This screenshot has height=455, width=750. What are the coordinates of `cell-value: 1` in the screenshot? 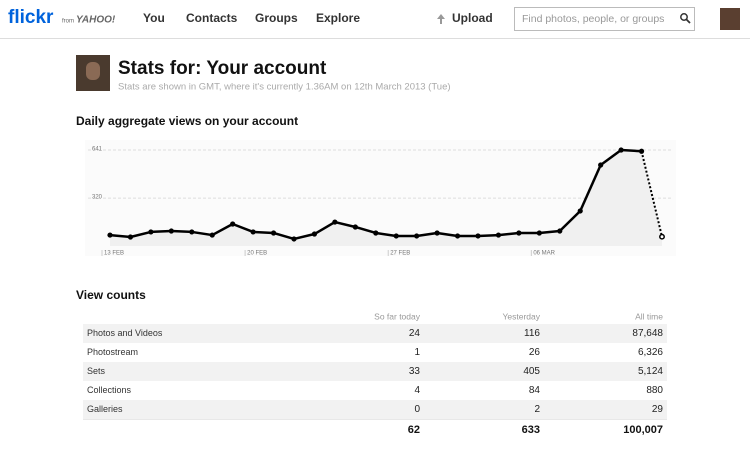 It's located at (417, 352).